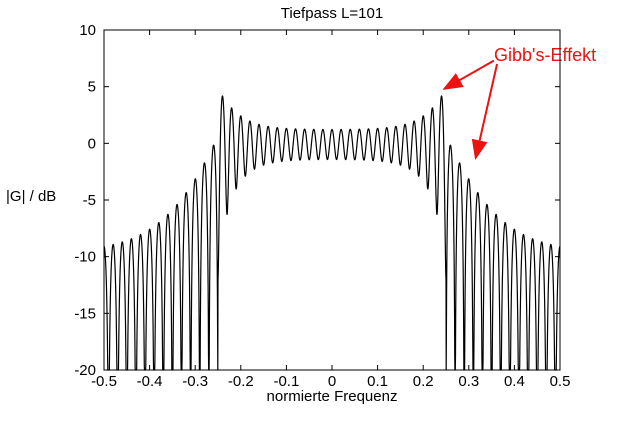 The image size is (630, 422). I want to click on x-axis-label: normierte Frequenz, so click(332, 396).